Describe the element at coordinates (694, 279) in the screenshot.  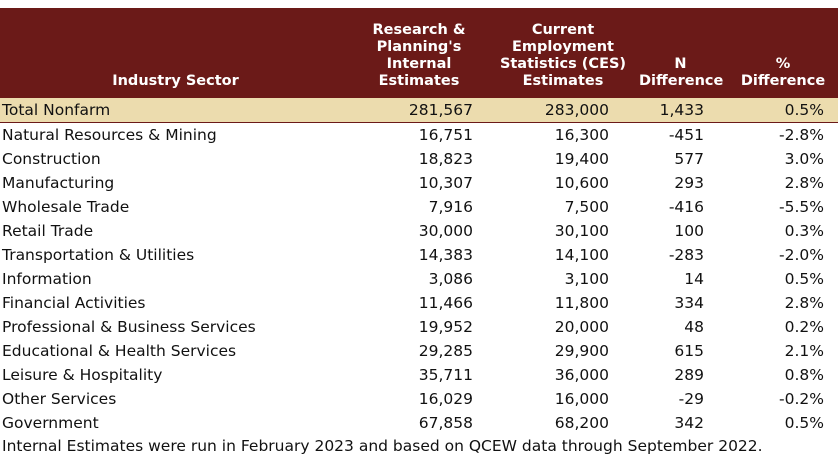
I see `cell-n-difference: 14` at that location.